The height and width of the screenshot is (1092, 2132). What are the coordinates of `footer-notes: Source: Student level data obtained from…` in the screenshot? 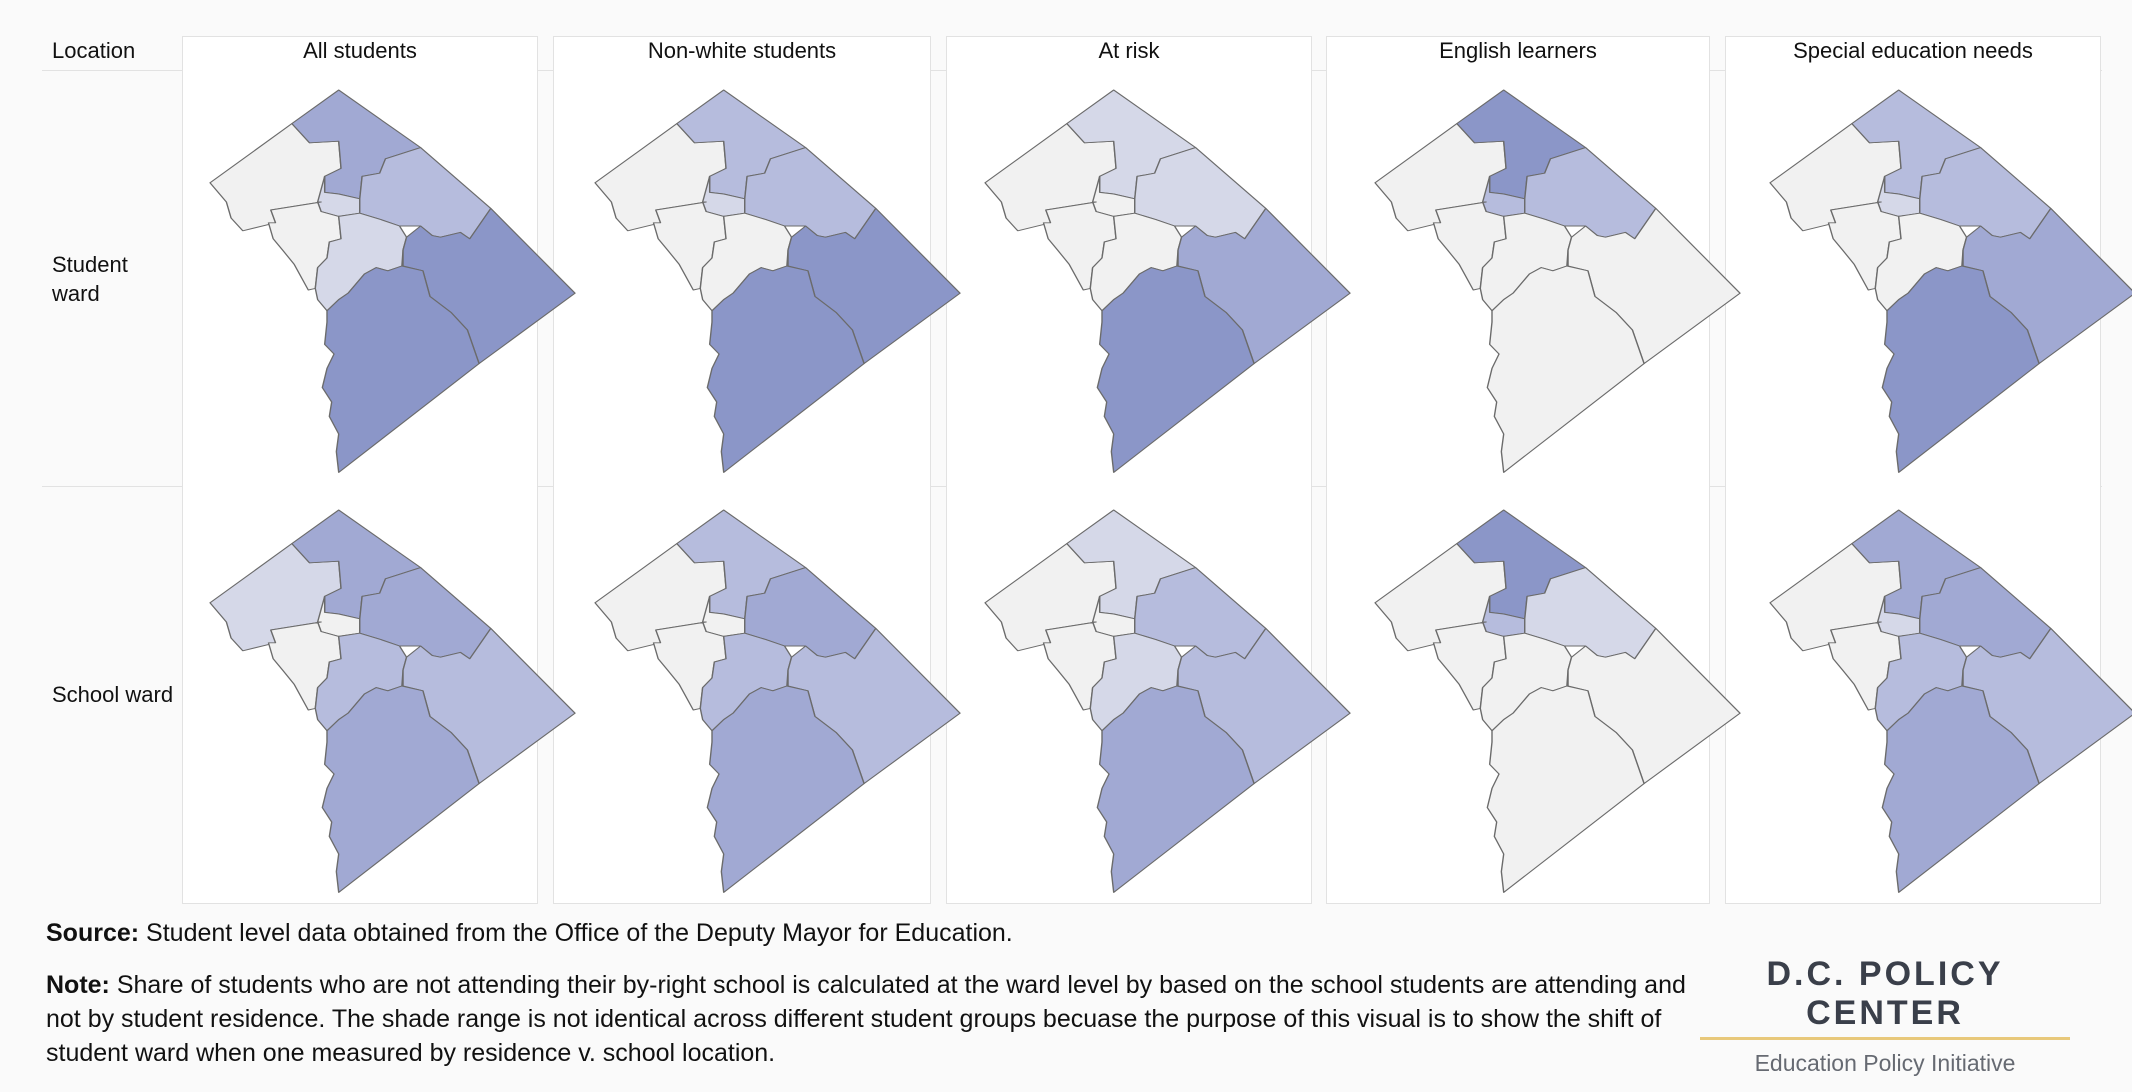 It's located at (866, 993).